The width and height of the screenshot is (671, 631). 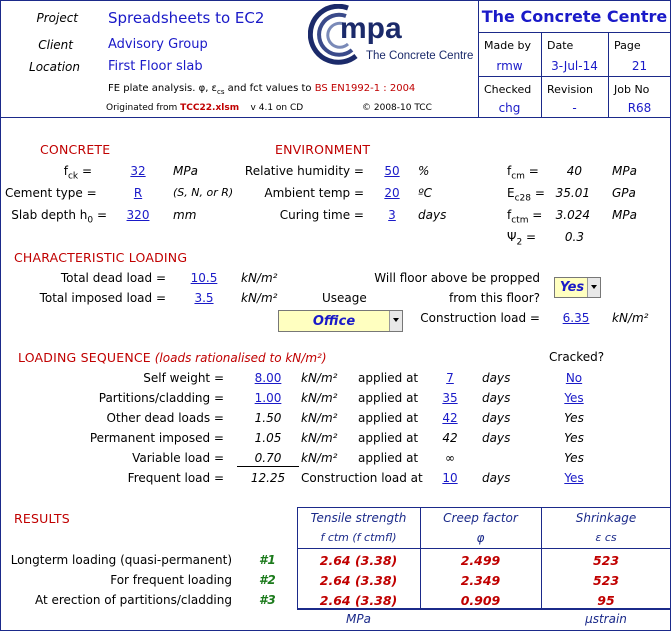 I want to click on propped-question-line1: Will floor above be propped, so click(x=457, y=278).